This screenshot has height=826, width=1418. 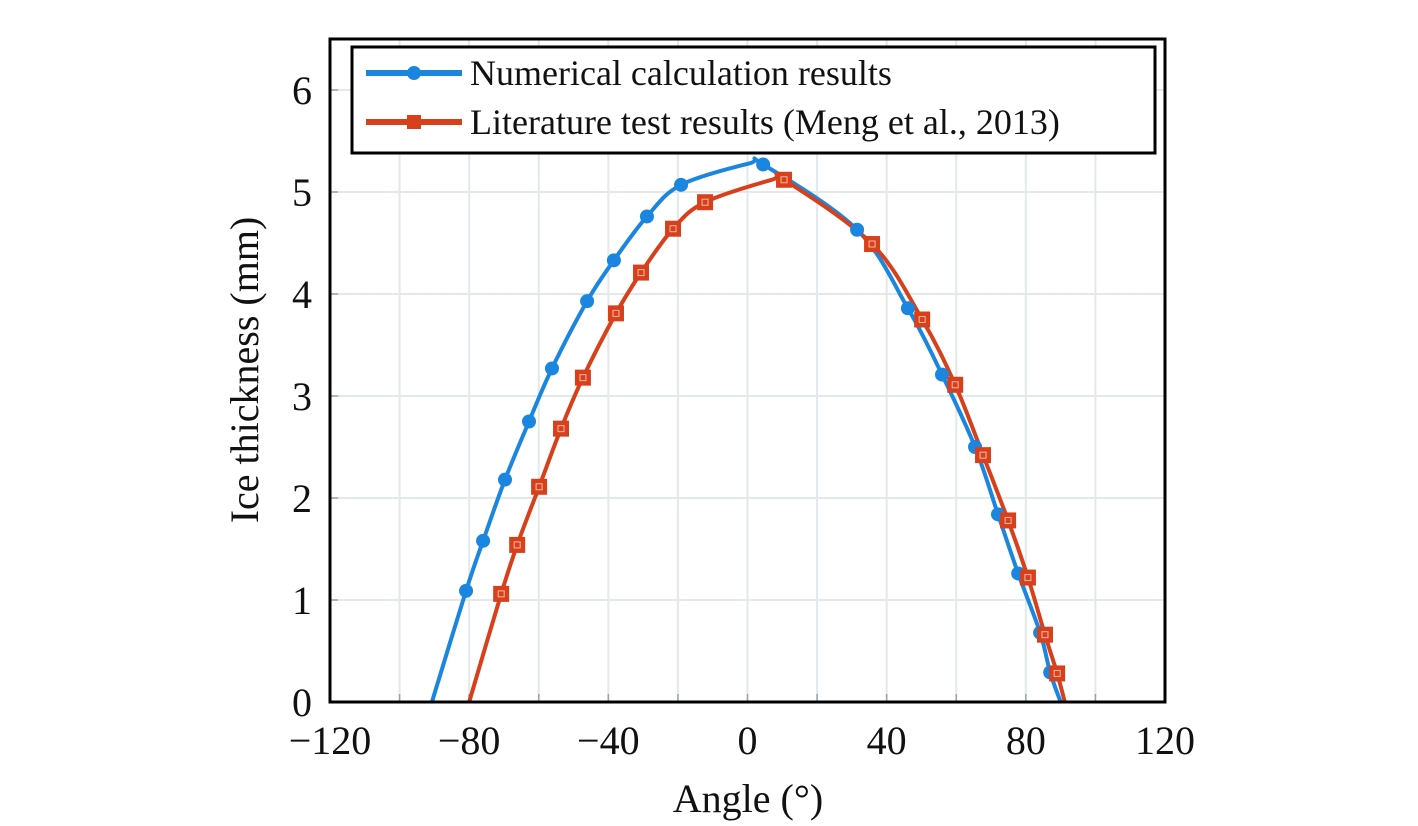 What do you see at coordinates (302, 192) in the screenshot?
I see `y-tick-label: 5` at bounding box center [302, 192].